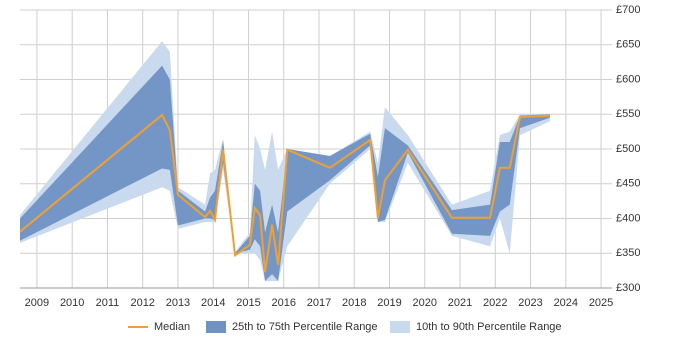  I want to click on x-tick-label: 2012, so click(142, 303).